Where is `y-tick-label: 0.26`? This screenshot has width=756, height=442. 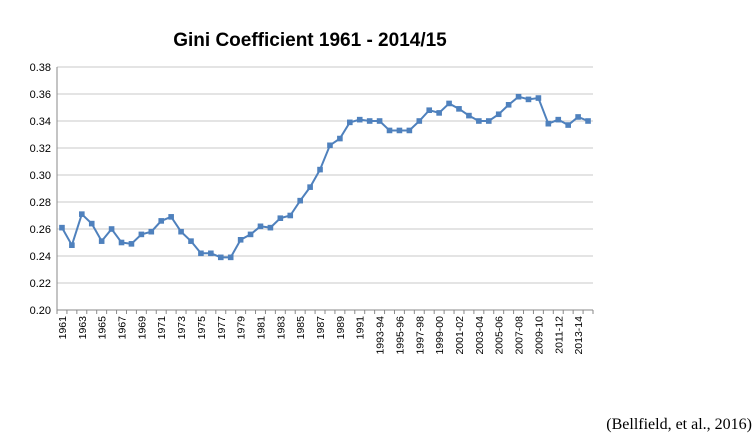
y-tick-label: 0.26 is located at coordinates (40, 230).